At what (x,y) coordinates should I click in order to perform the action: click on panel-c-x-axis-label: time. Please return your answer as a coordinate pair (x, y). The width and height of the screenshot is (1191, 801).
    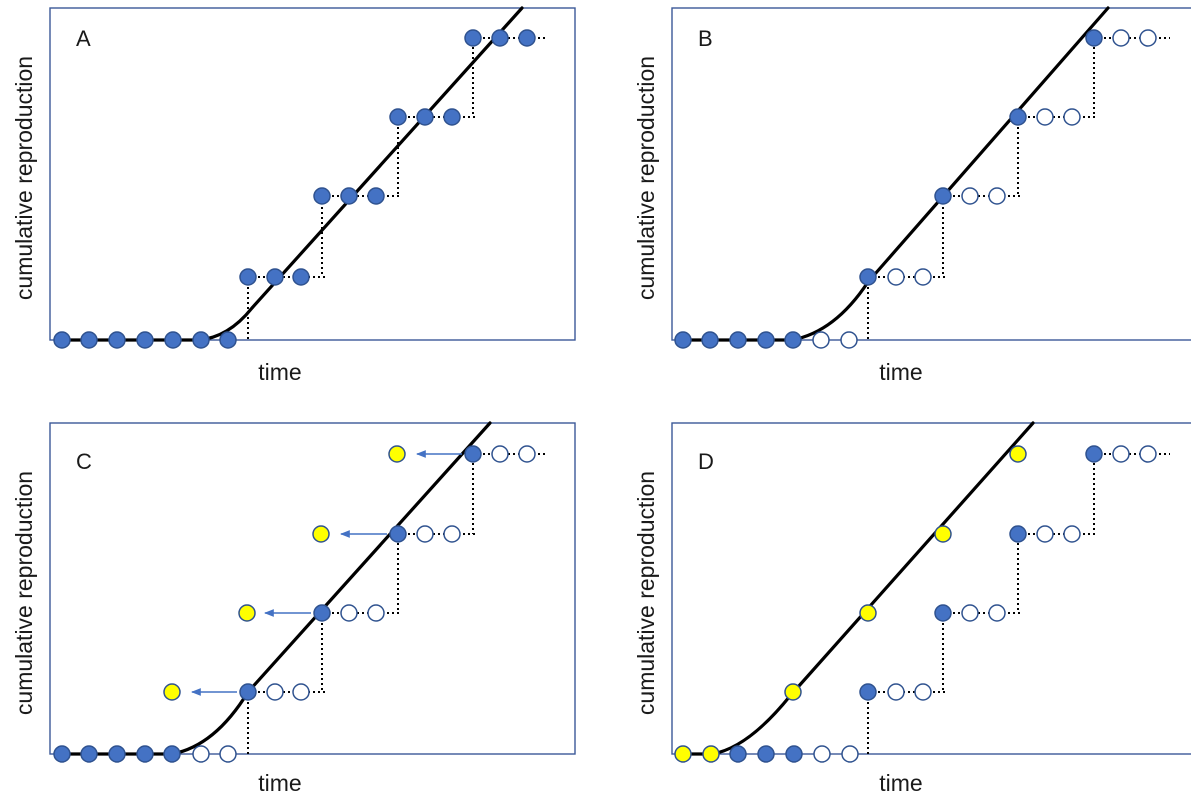
    Looking at the image, I should click on (279, 783).